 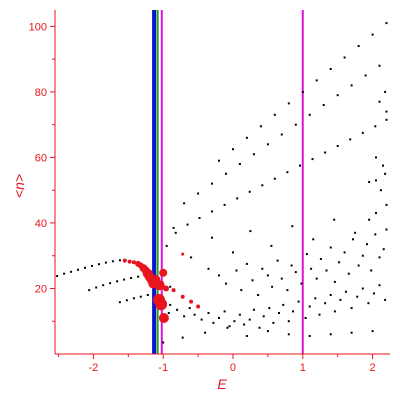 I want to click on x-axis-label: E, so click(x=222, y=384).